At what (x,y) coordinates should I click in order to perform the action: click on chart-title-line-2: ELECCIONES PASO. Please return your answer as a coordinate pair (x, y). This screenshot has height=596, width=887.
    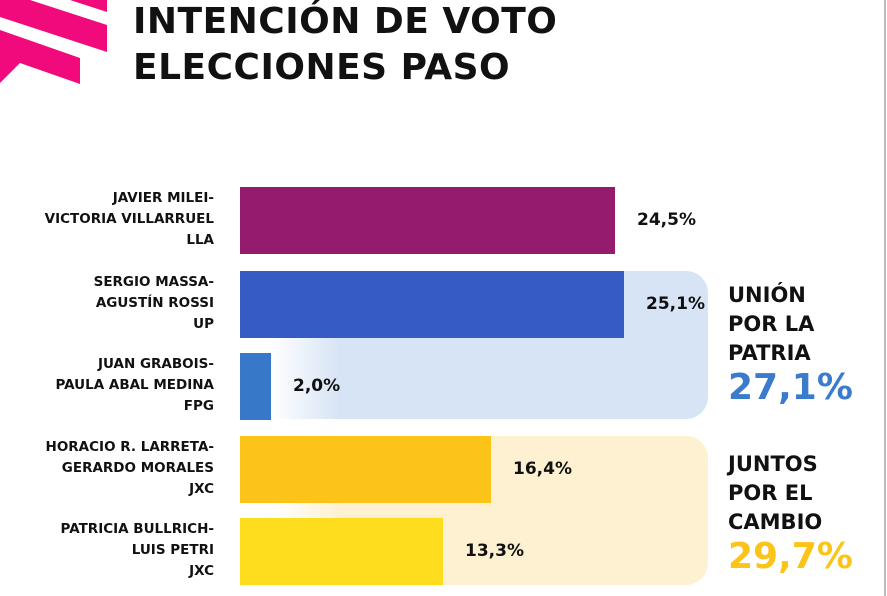
    Looking at the image, I should click on (322, 67).